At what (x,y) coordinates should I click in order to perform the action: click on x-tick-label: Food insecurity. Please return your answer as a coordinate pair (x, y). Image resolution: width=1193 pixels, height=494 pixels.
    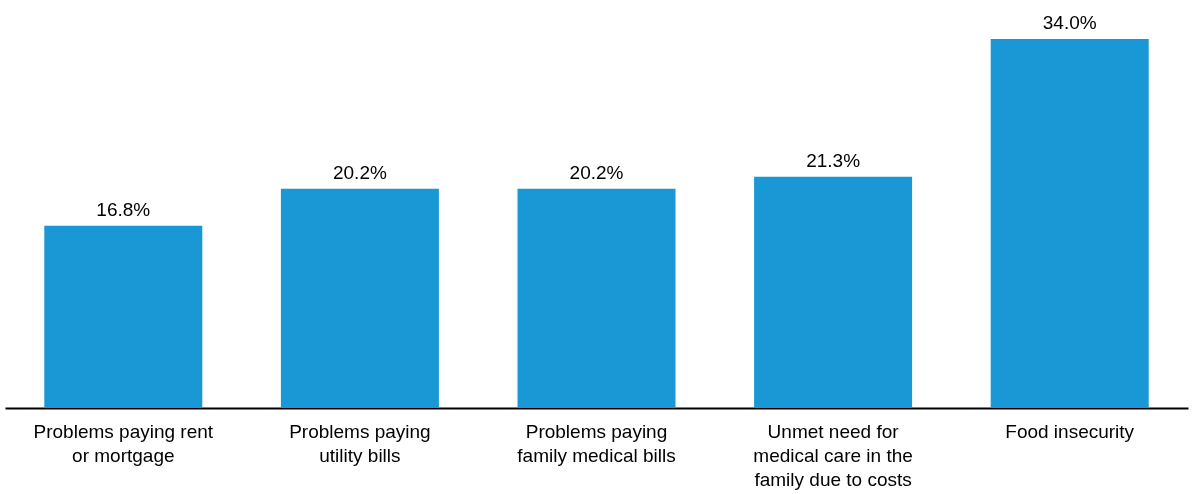
    Looking at the image, I should click on (1070, 431).